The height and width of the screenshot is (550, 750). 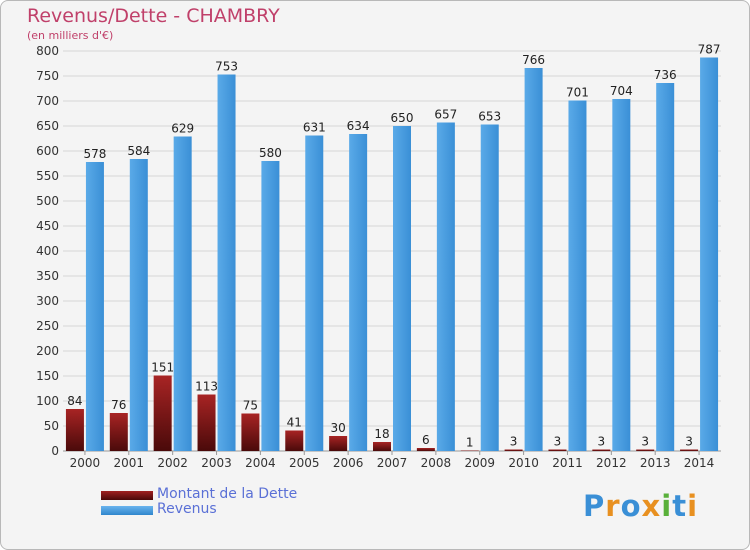 I want to click on y-tick-label: 450, so click(x=47, y=226).